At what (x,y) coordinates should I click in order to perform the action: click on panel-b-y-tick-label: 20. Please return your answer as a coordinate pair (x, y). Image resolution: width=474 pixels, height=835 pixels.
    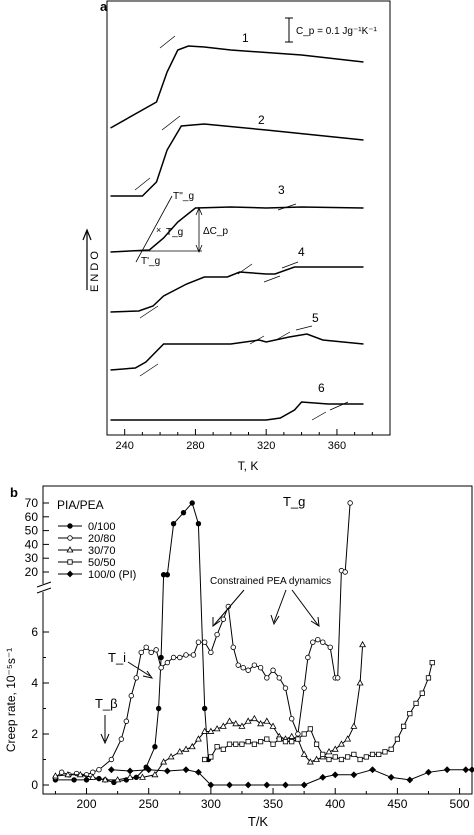
    Looking at the image, I should click on (32, 572).